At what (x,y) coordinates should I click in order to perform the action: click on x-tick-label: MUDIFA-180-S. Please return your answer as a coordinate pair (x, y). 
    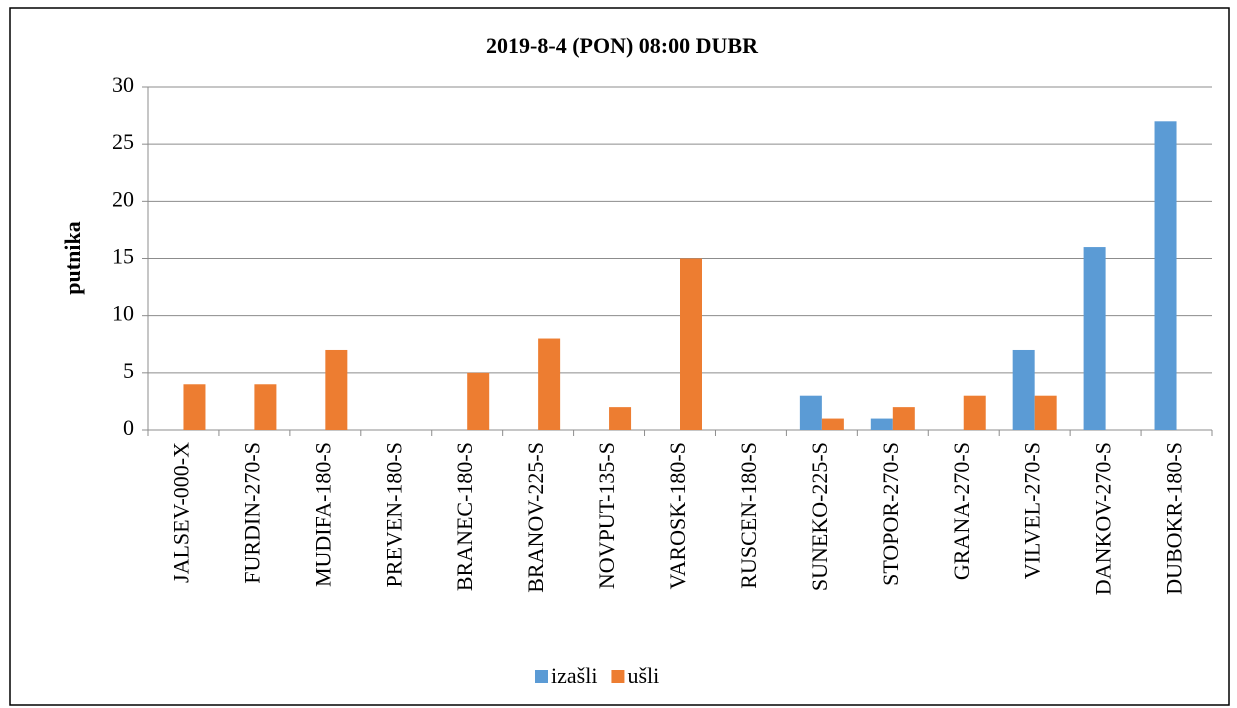
    Looking at the image, I should click on (322, 514).